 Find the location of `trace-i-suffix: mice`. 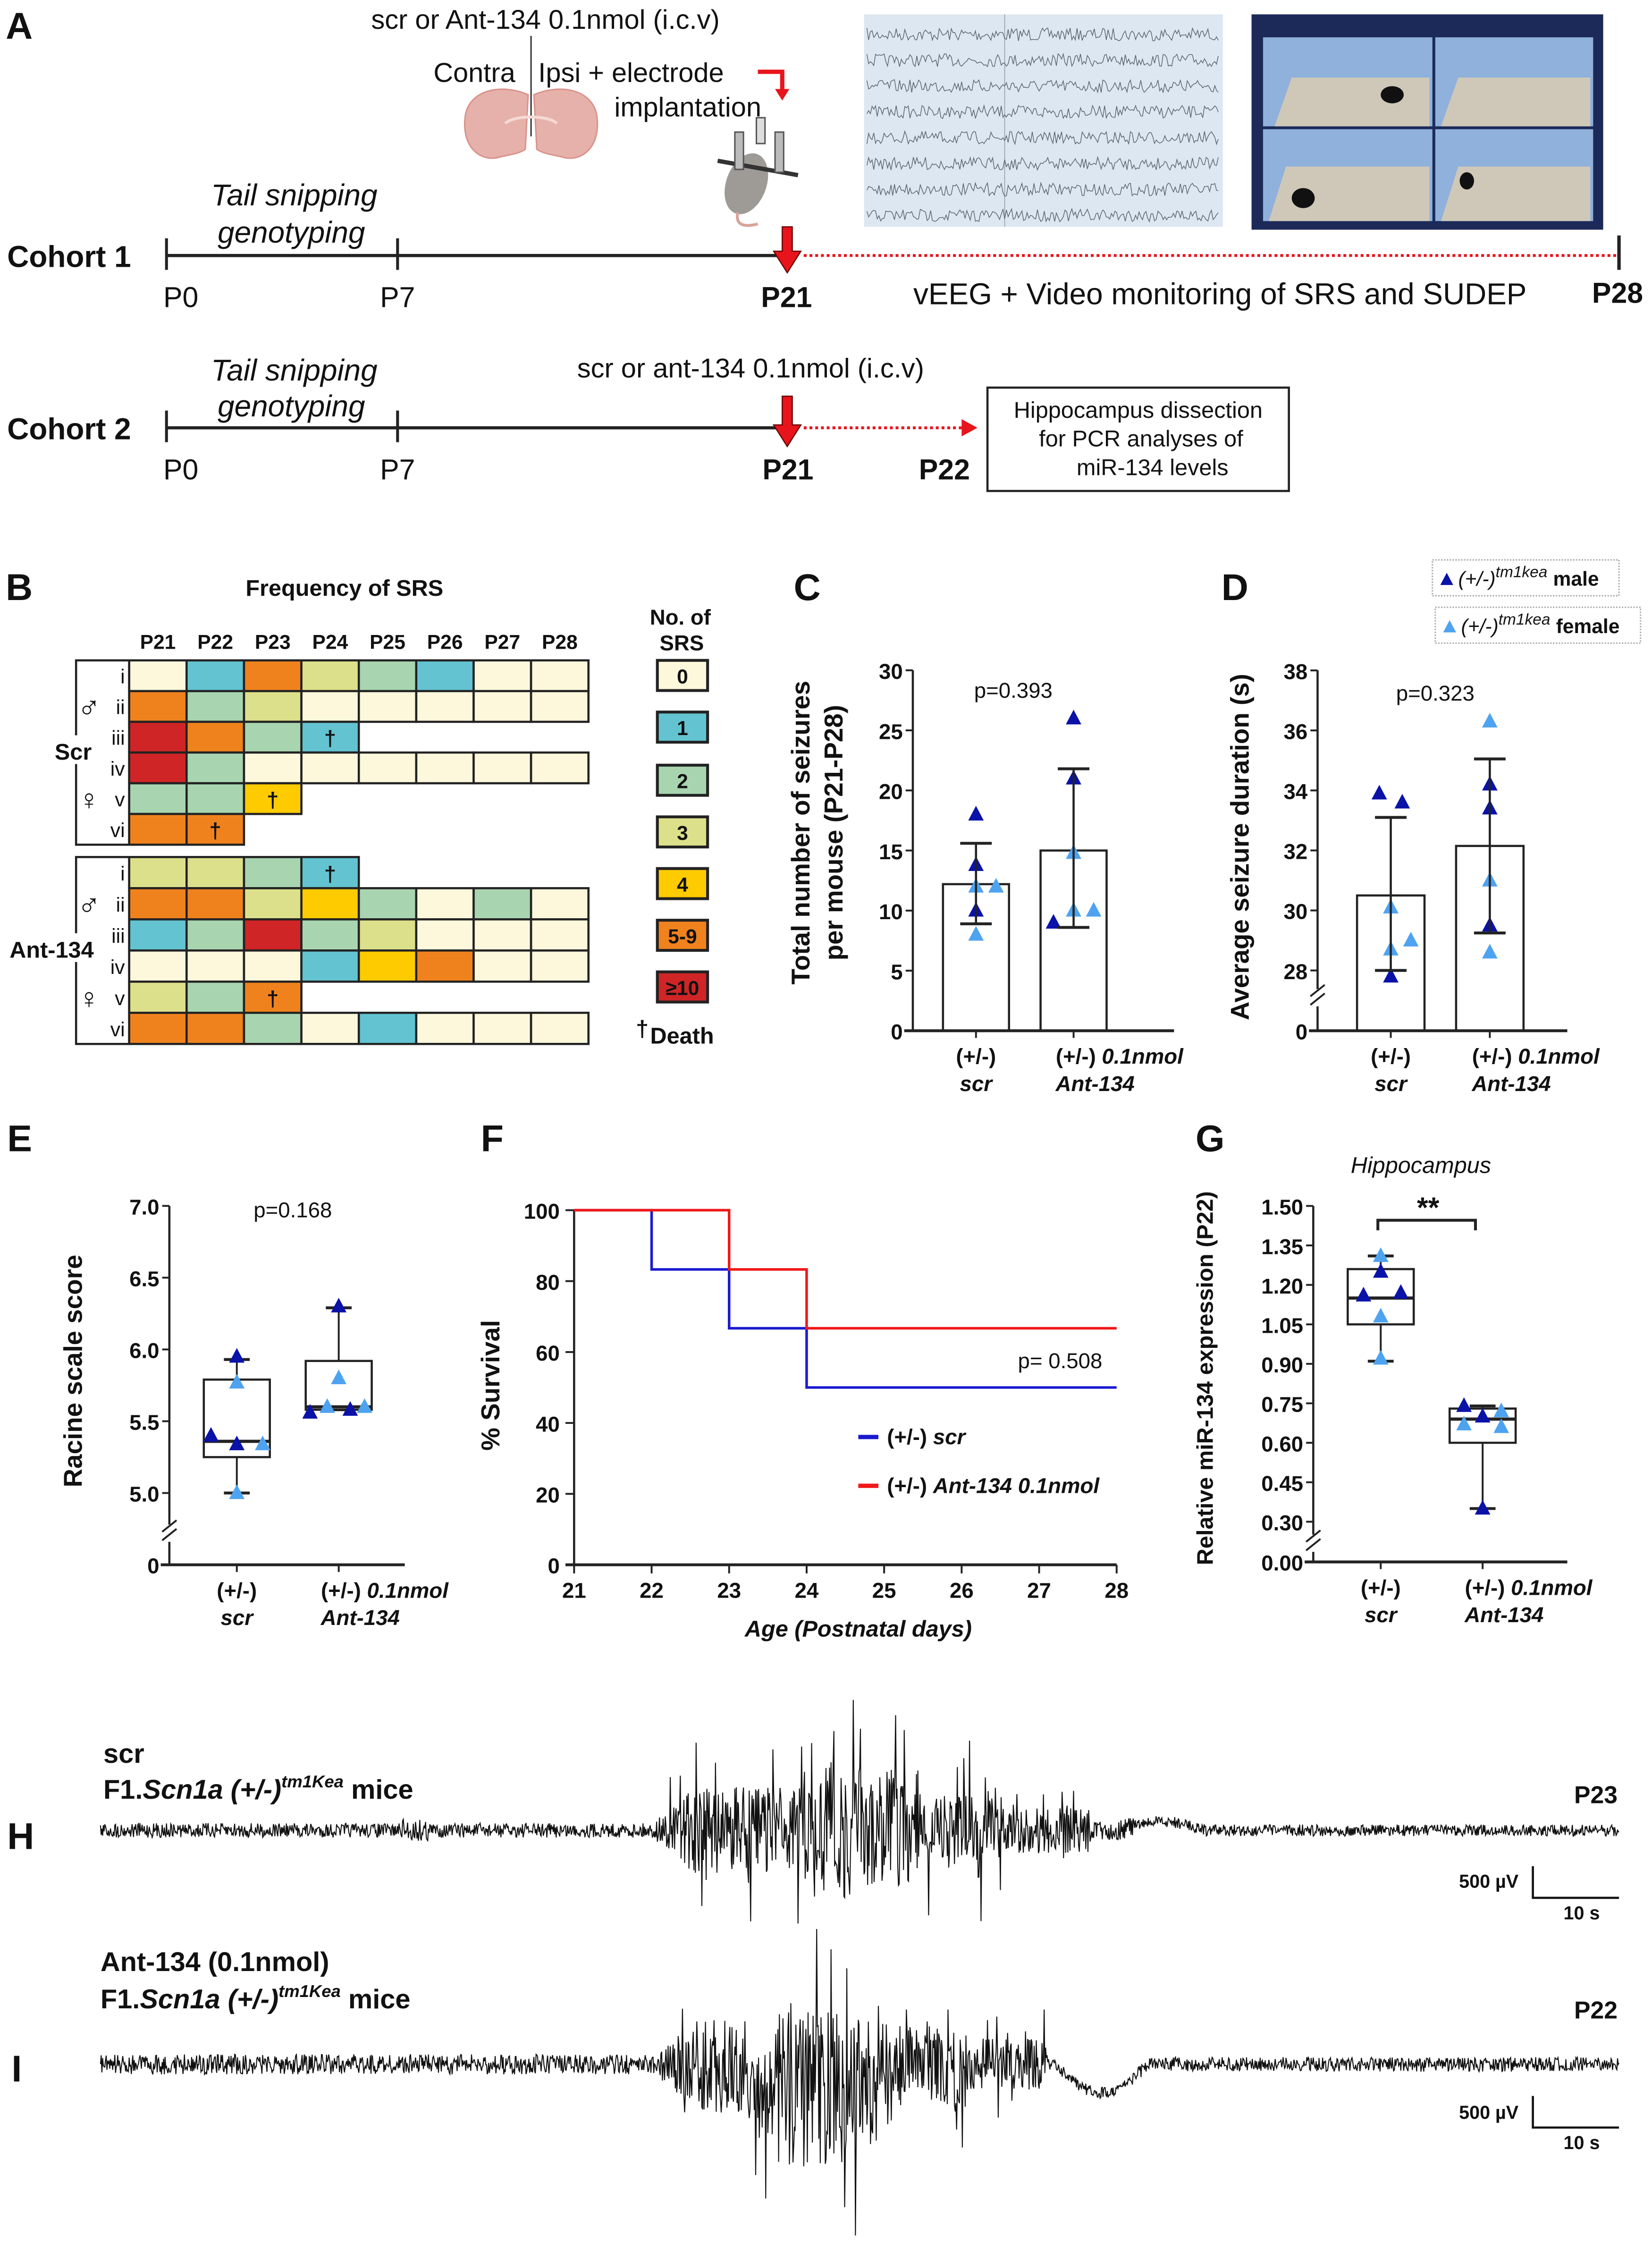

trace-i-suffix: mice is located at coordinates (376, 1999).